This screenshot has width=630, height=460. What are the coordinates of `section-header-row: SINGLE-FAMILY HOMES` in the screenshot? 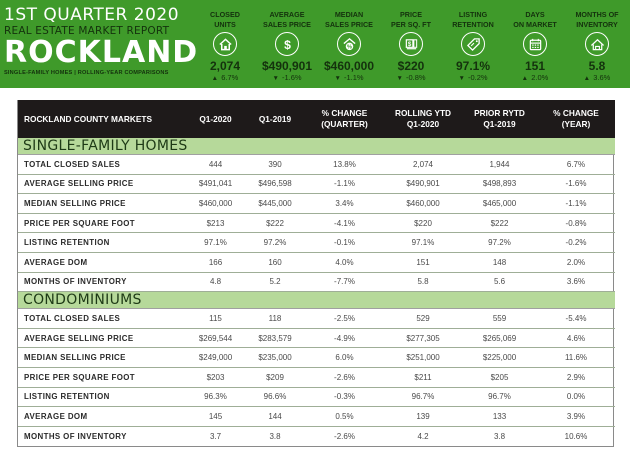 It's located at (316, 146).